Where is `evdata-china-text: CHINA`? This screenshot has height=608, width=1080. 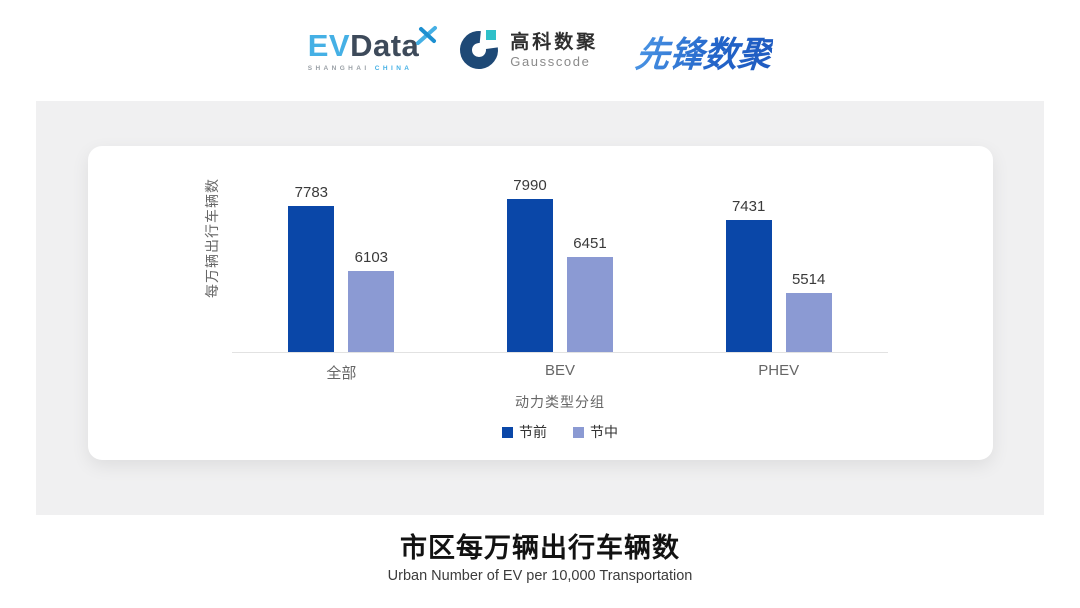 evdata-china-text: CHINA is located at coordinates (393, 68).